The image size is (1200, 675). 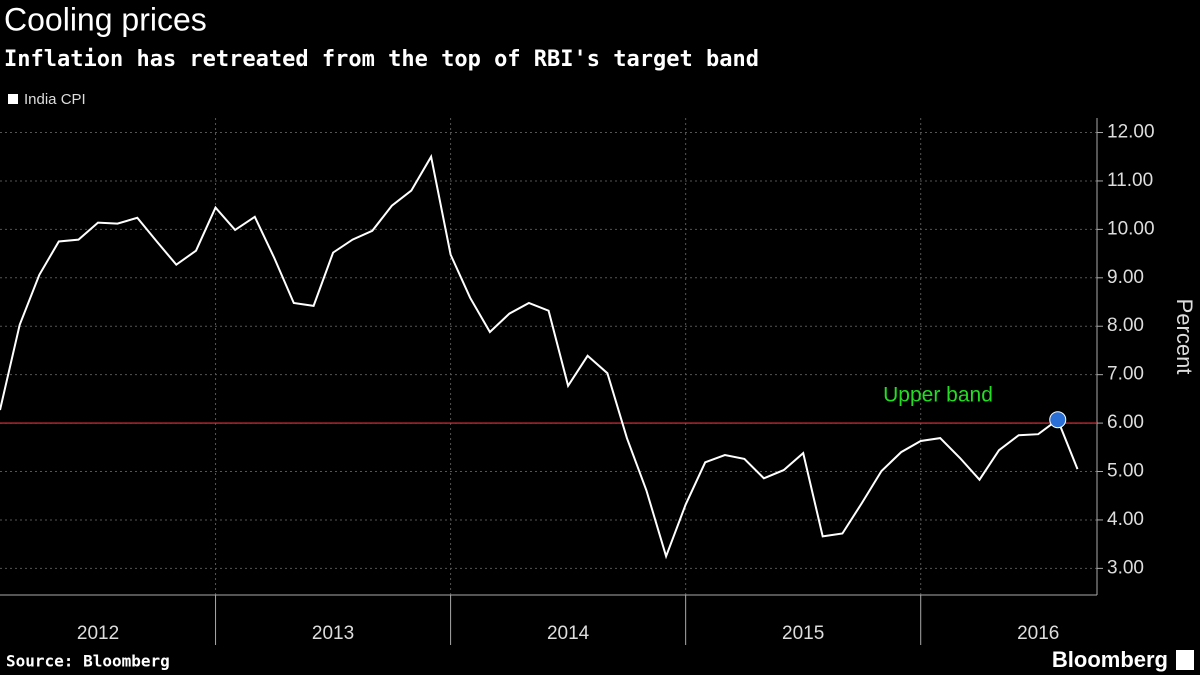 What do you see at coordinates (1125, 277) in the screenshot?
I see `y-tick-label: 9.00` at bounding box center [1125, 277].